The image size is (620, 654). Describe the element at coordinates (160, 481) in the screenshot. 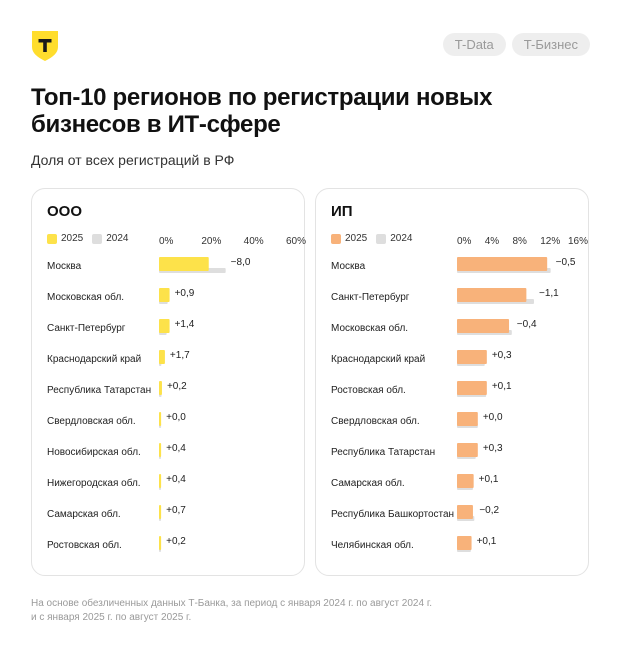

I see `bar-2025-нижегородская-обл` at that location.